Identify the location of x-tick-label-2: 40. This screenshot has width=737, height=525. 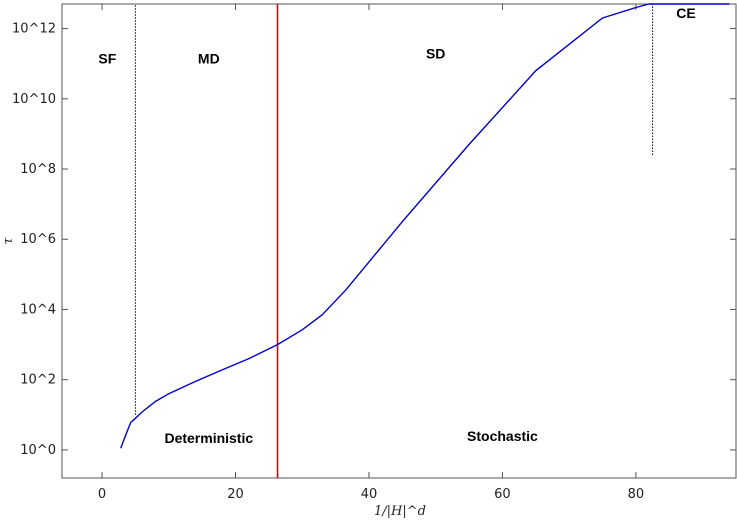
(369, 494).